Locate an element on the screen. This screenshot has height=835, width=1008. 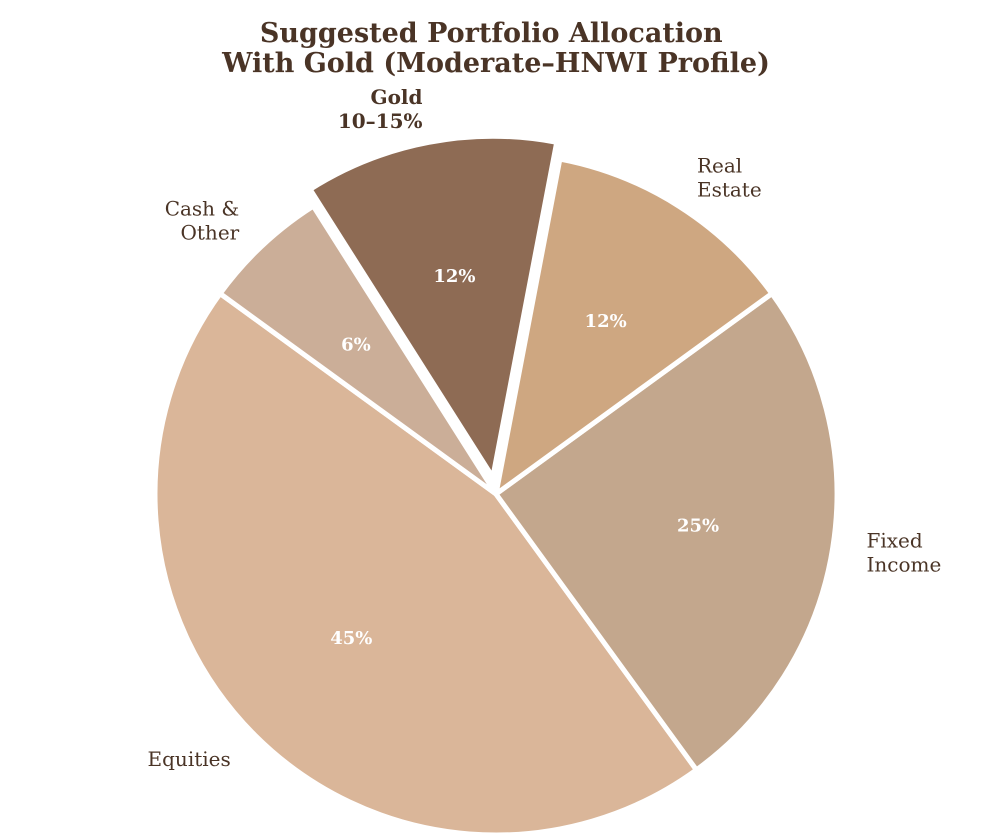
slice-category-label-line: Equities is located at coordinates (189, 759).